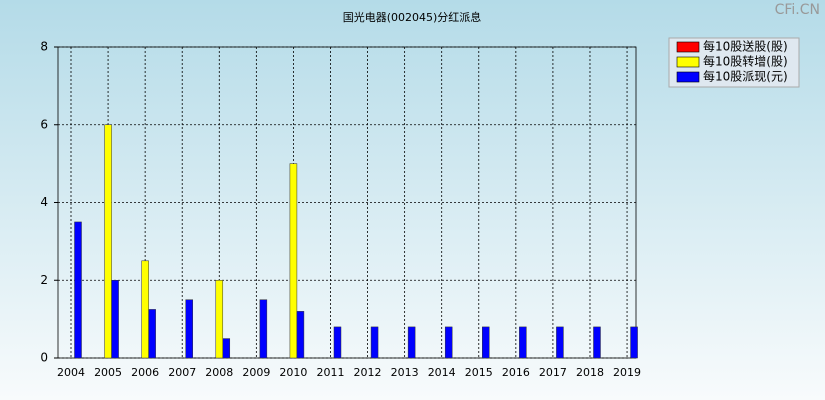 This screenshot has height=400, width=825. What do you see at coordinates (330, 372) in the screenshot?
I see `x-tick-label: 2011` at bounding box center [330, 372].